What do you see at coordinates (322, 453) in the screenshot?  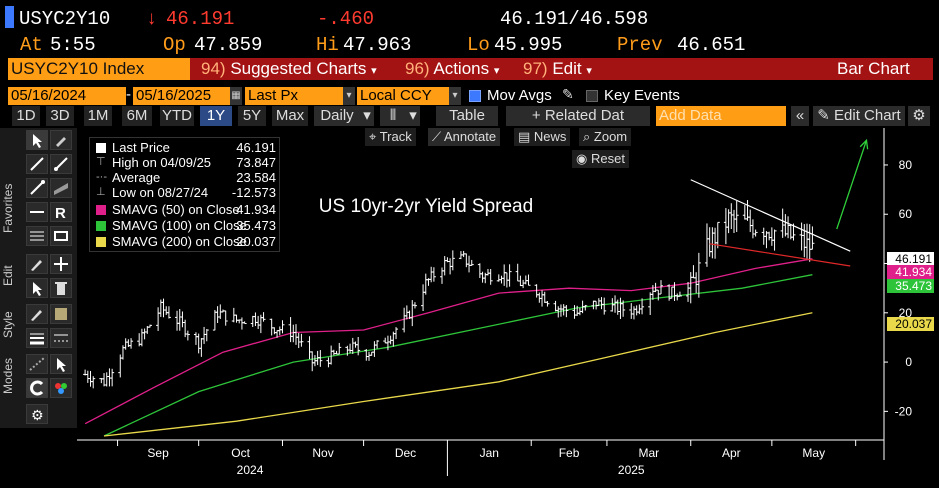 I see `x-month-label: Nov` at bounding box center [322, 453].